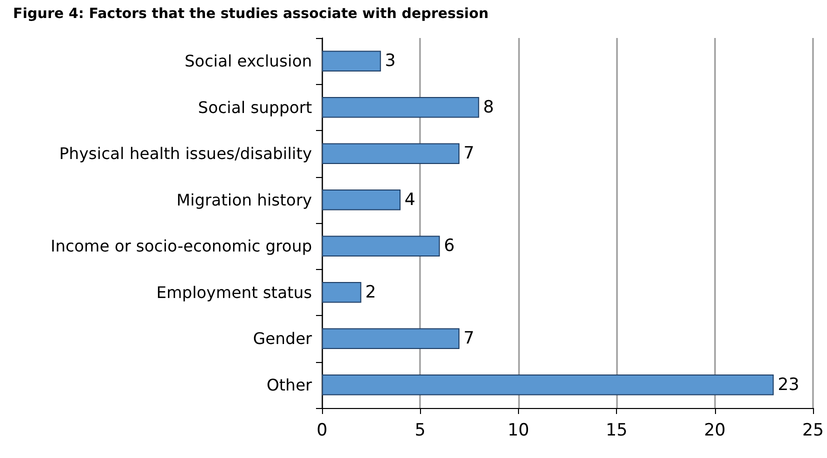 The image size is (827, 458). What do you see at coordinates (248, 61) in the screenshot?
I see `y-tick-label: Social exclusion` at bounding box center [248, 61].